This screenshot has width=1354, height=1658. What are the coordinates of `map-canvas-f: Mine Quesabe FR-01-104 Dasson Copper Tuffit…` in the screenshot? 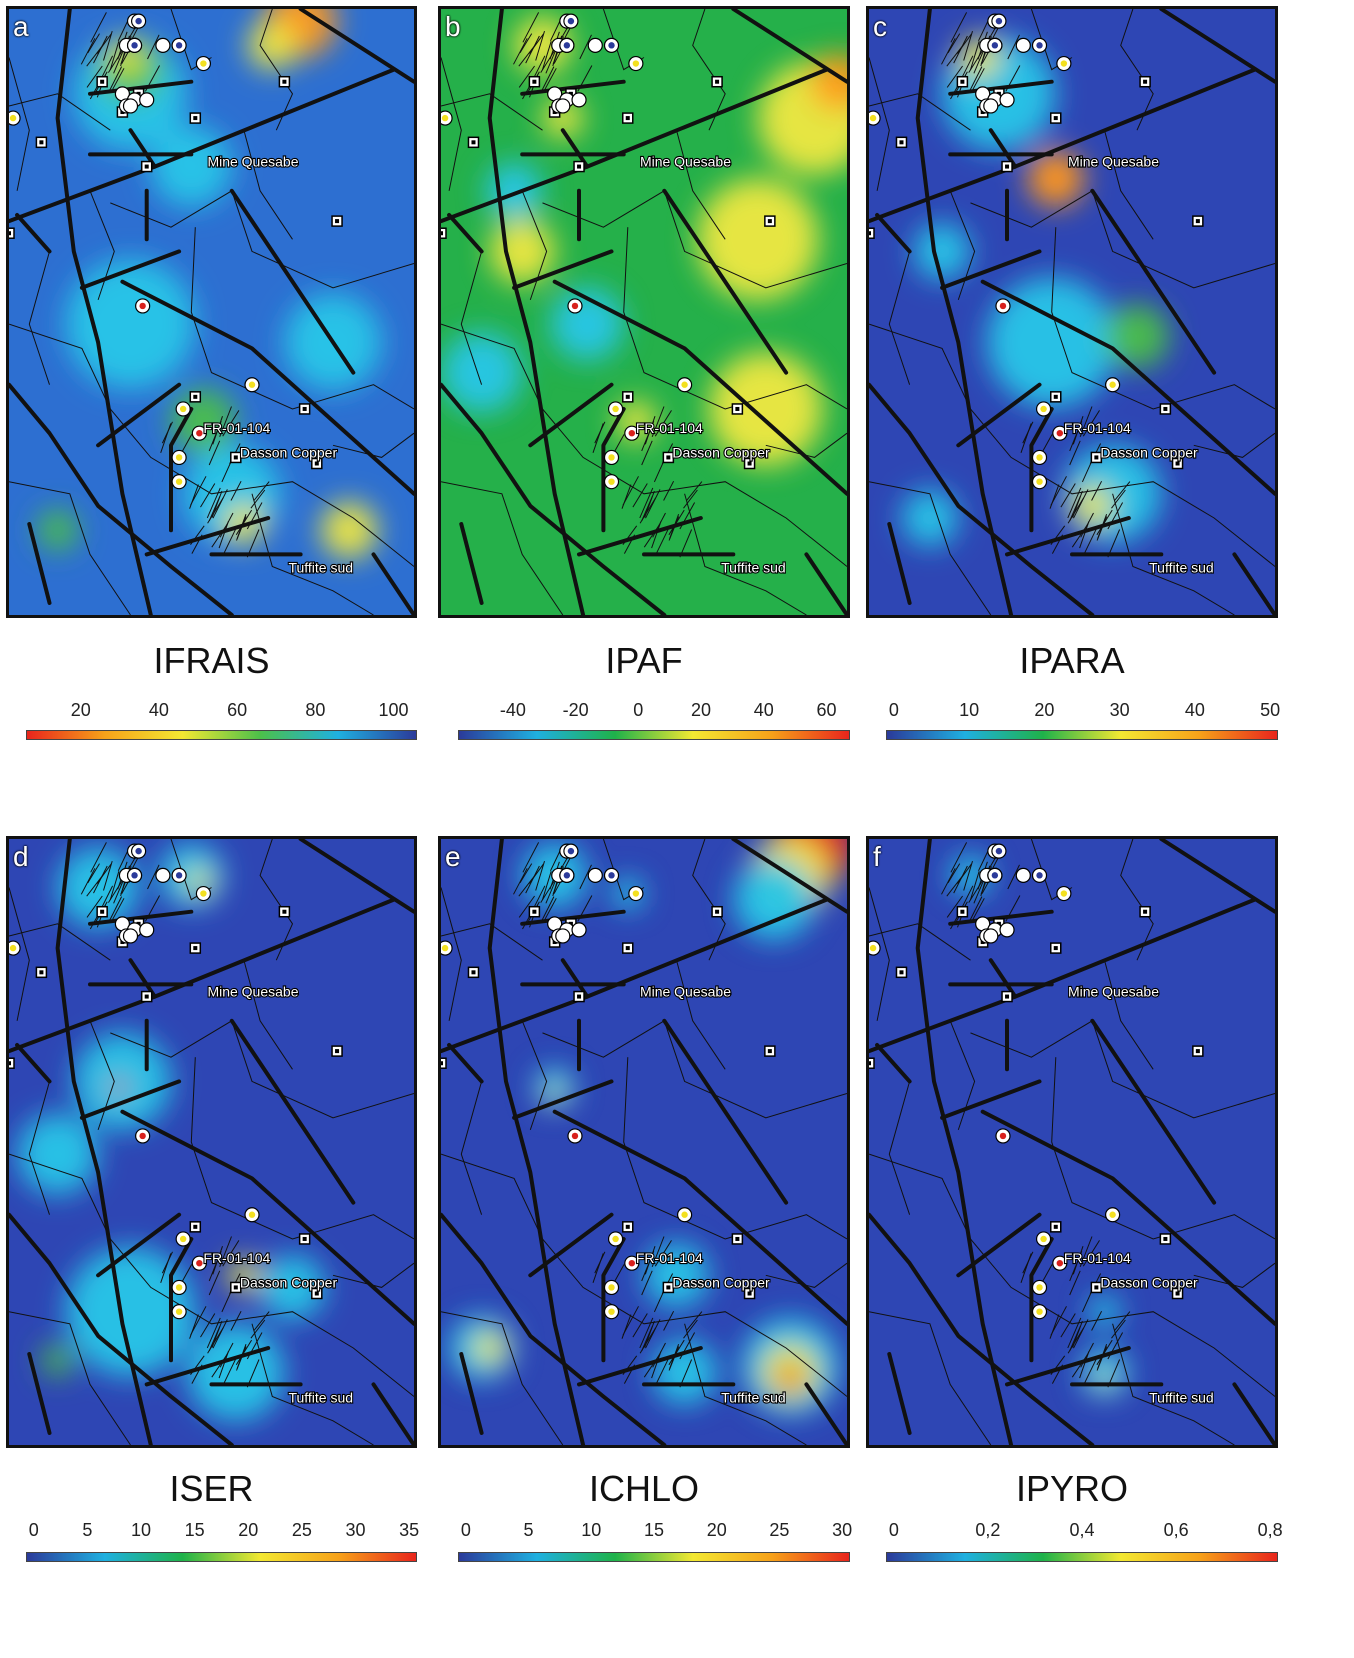 It's located at (1072, 1142).